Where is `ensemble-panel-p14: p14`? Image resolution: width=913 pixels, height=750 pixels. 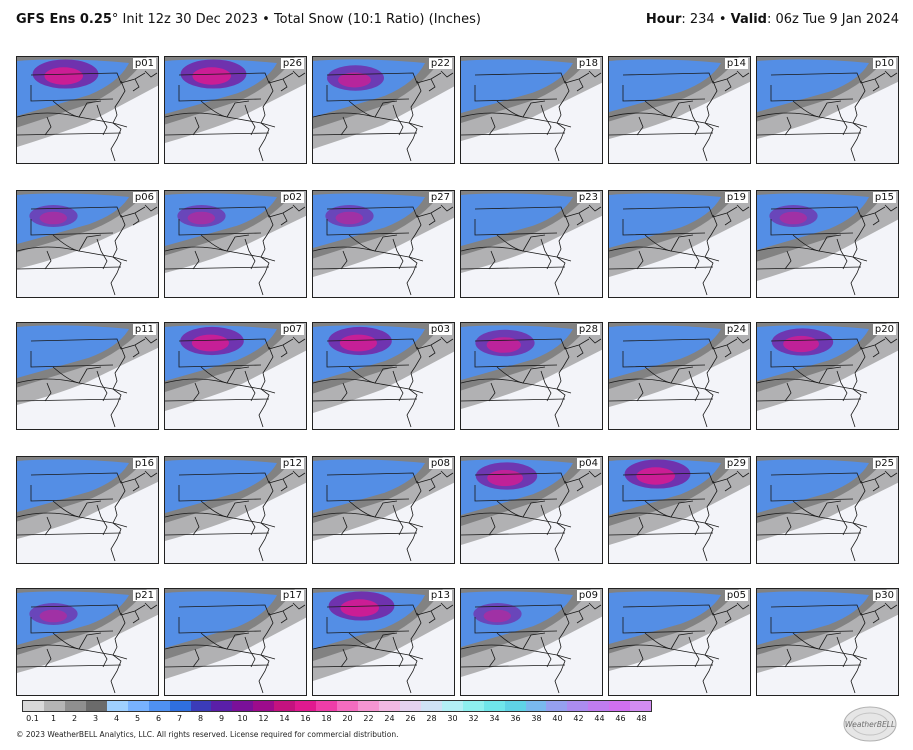 ensemble-panel-p14: p14 is located at coordinates (679, 110).